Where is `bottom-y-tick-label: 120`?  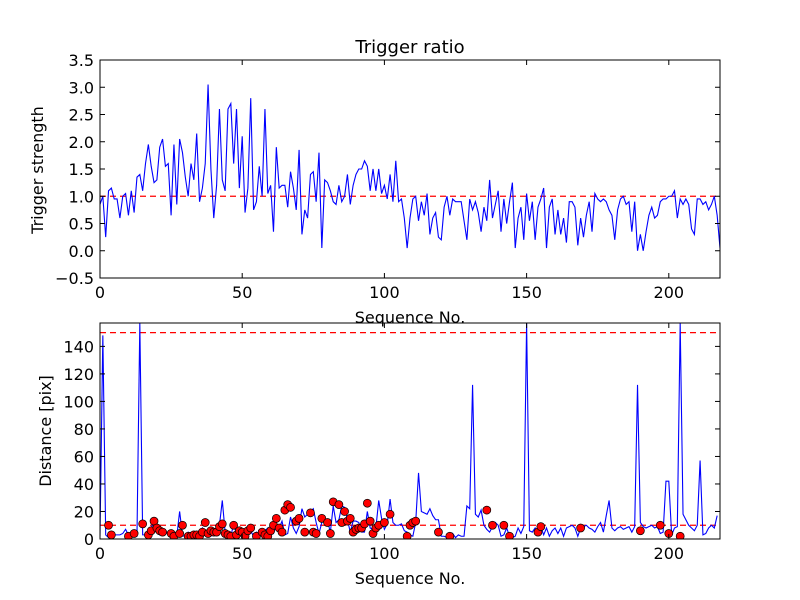
bottom-y-tick-label: 120 is located at coordinates (78, 374).